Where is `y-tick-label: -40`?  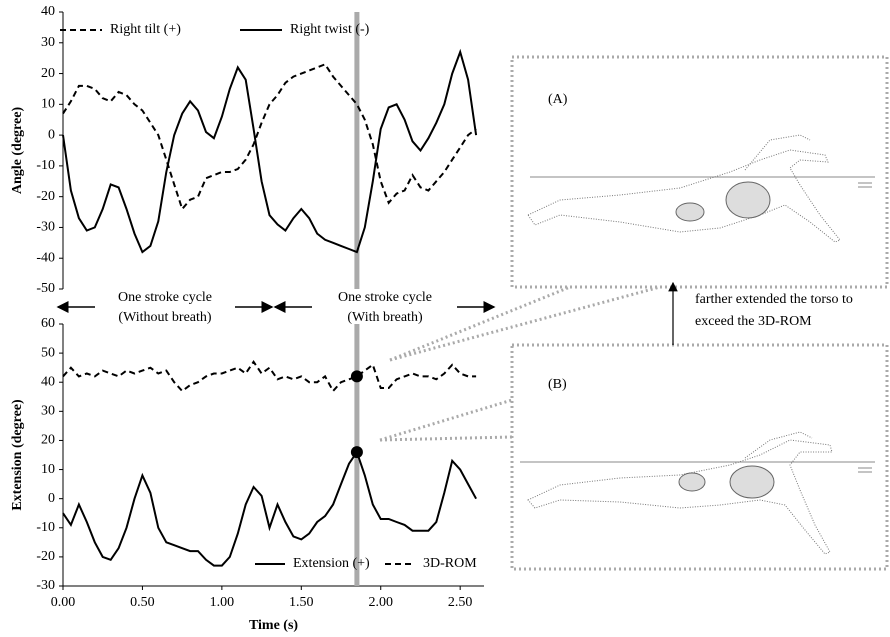
y-tick-label: -40 is located at coordinates (45, 257).